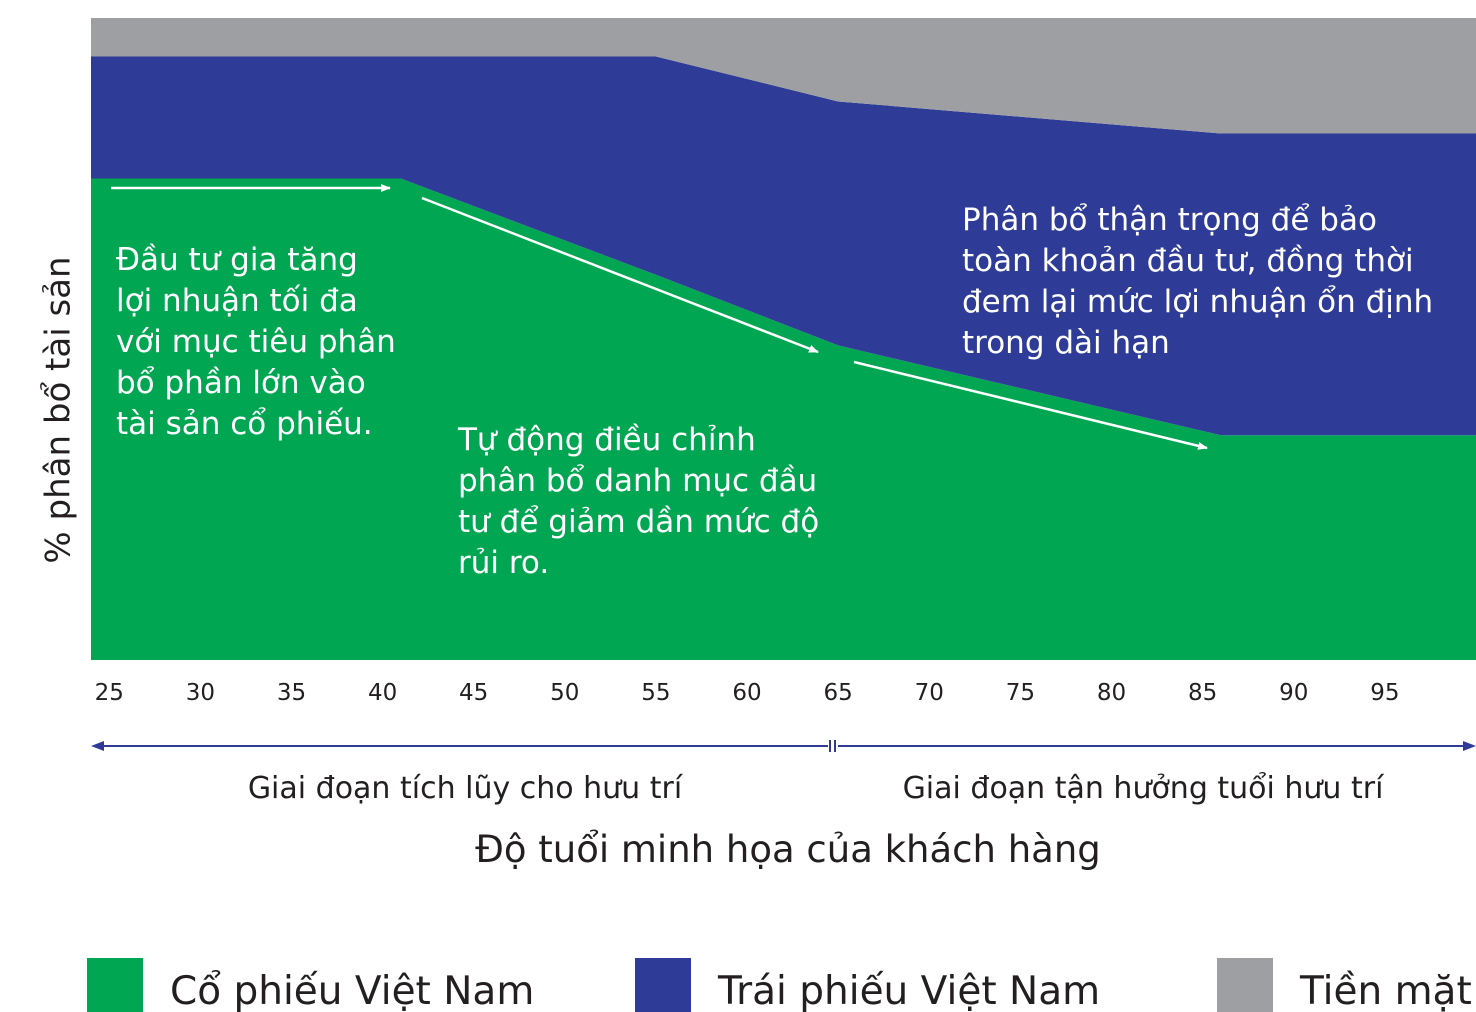 This screenshot has height=1012, width=1476. I want to click on x-tick-label: 70, so click(929, 693).